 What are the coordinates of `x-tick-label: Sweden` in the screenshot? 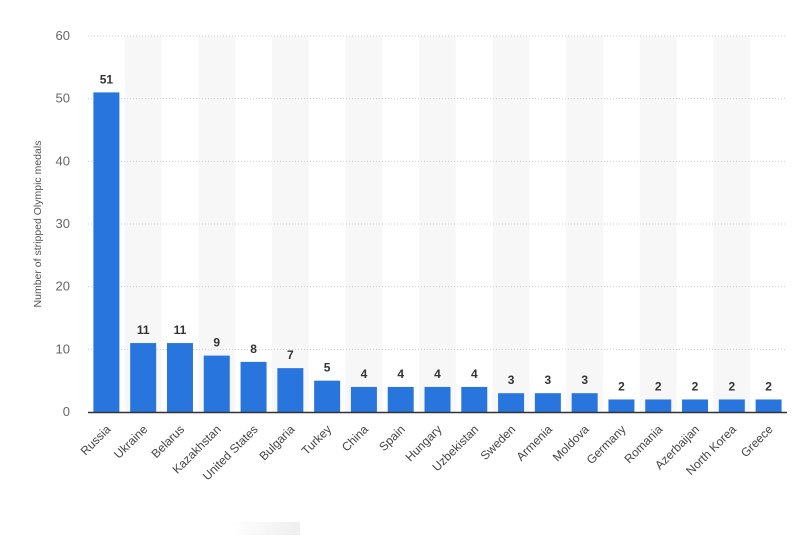 It's located at (498, 442).